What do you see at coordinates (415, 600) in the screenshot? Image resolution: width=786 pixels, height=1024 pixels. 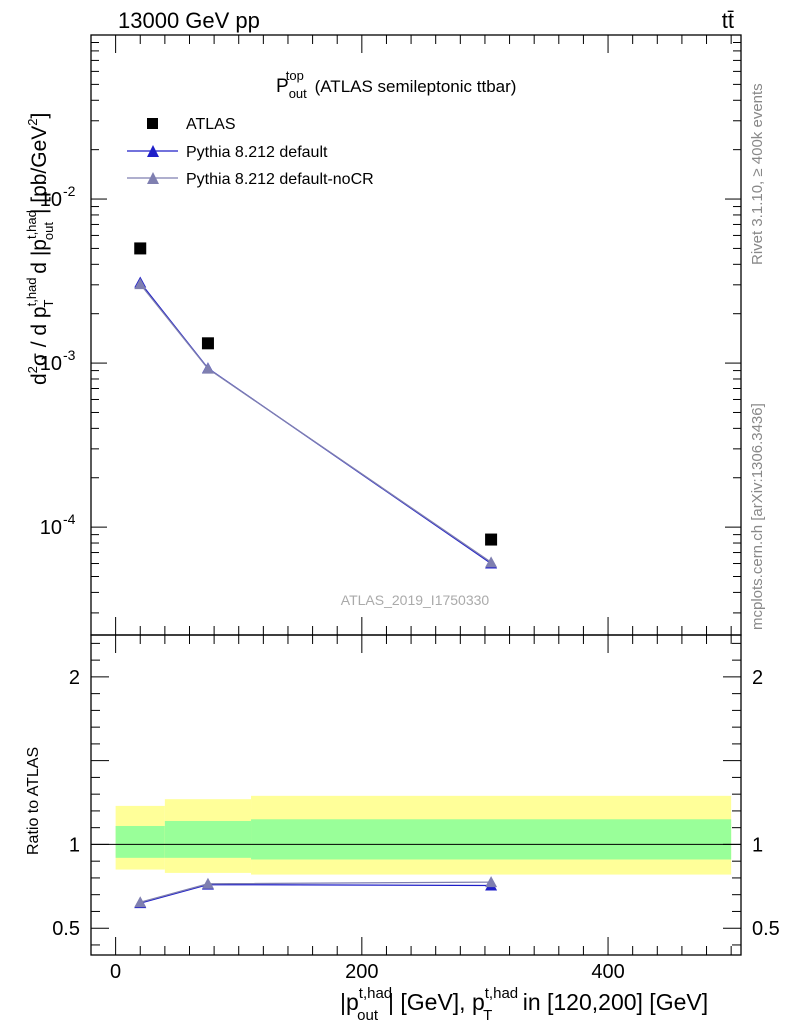 I see `analysis-watermark: ATLAS_2019_I1750330` at bounding box center [415, 600].